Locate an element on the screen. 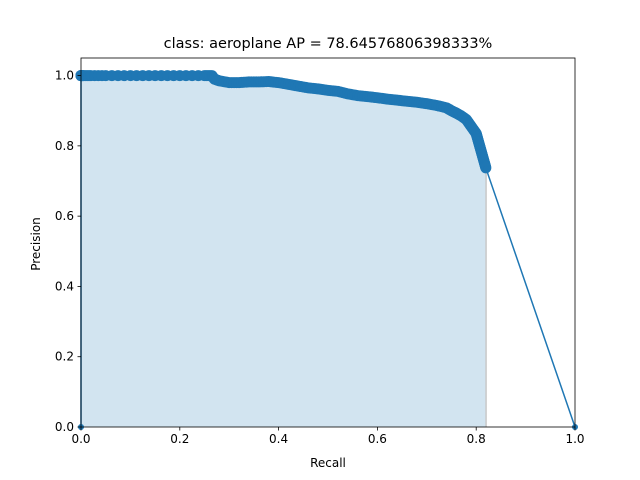  y-tick-label: 0.0 is located at coordinates (64, 427).